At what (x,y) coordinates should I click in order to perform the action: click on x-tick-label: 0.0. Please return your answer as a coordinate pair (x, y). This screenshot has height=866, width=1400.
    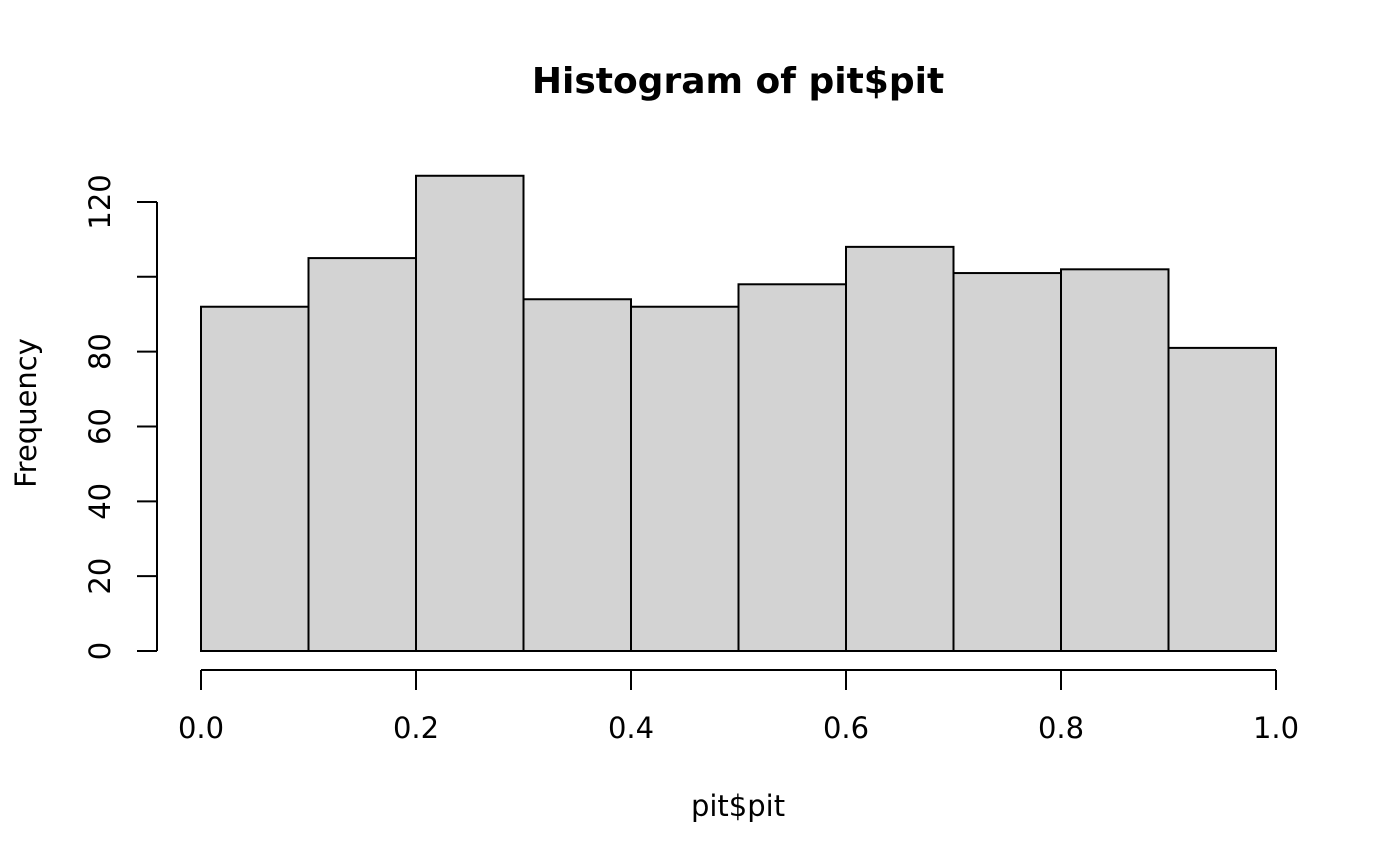
    Looking at the image, I should click on (201, 728).